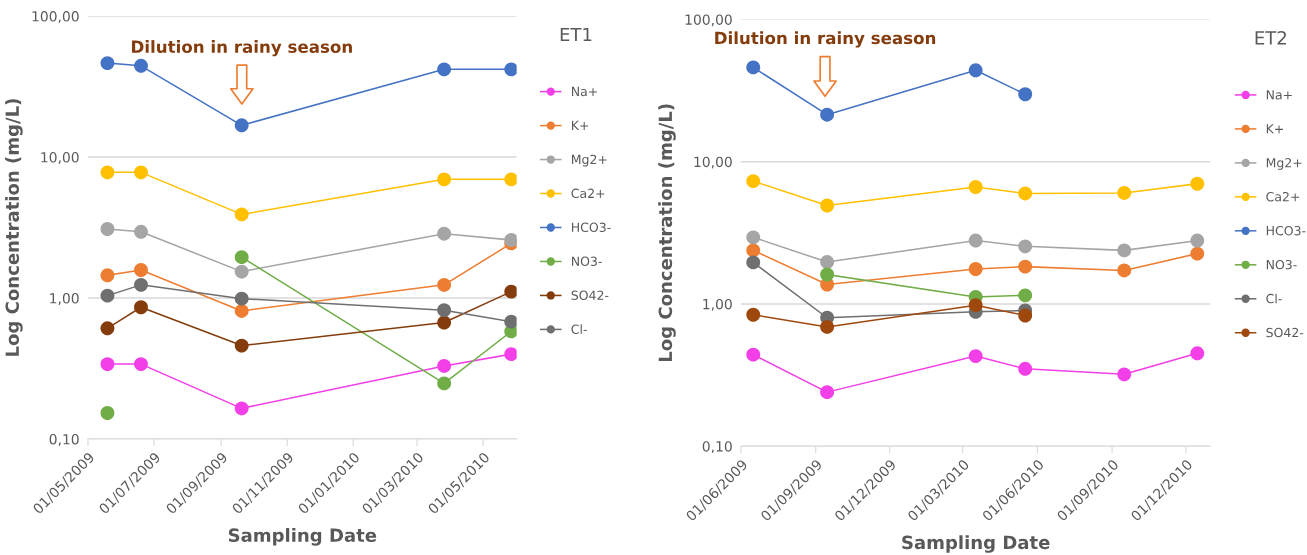 This screenshot has width=1307, height=555. I want to click on legend-label: HCO3-, so click(1286, 230).